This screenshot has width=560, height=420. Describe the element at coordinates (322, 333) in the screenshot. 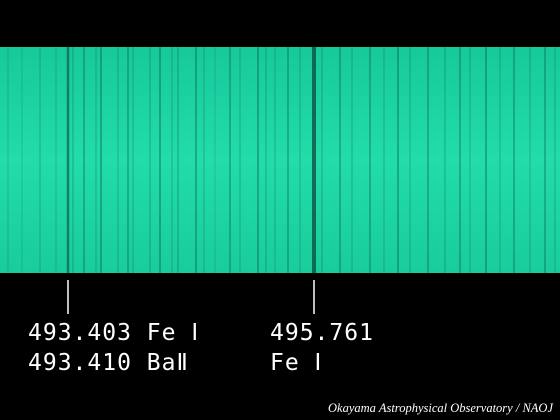

I see `line-label: 495.761` at that location.